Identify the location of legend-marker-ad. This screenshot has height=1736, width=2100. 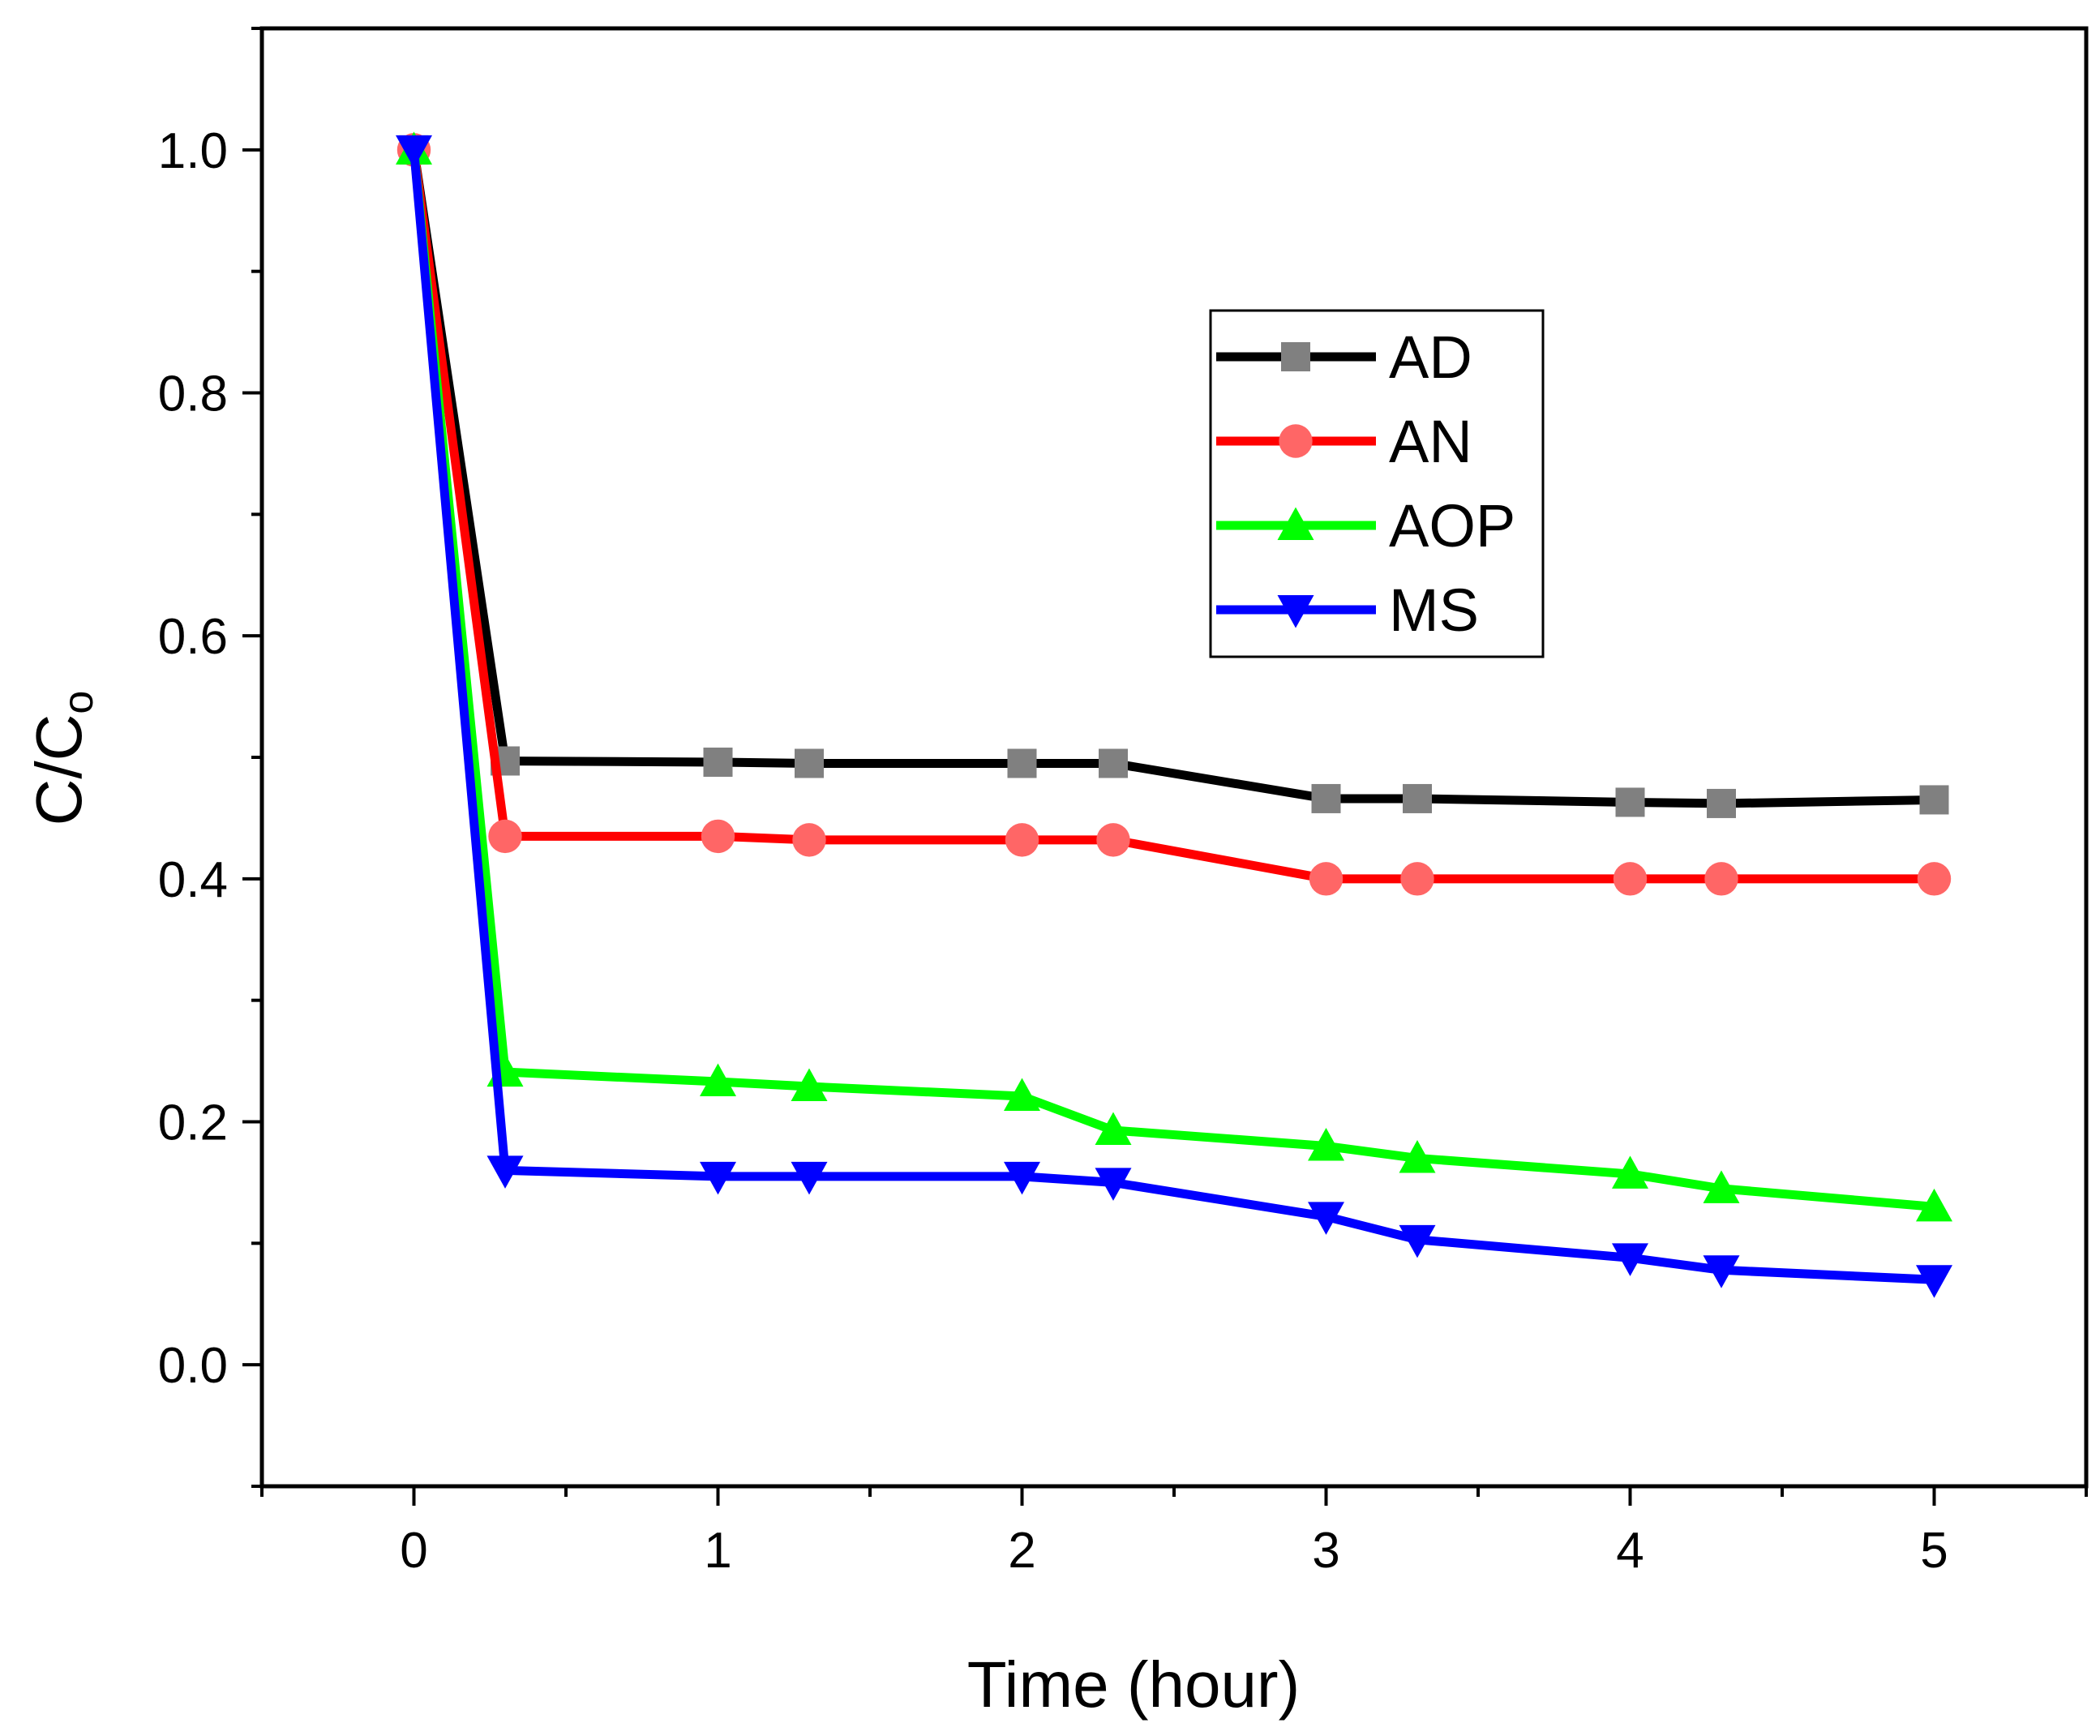
(1295, 357).